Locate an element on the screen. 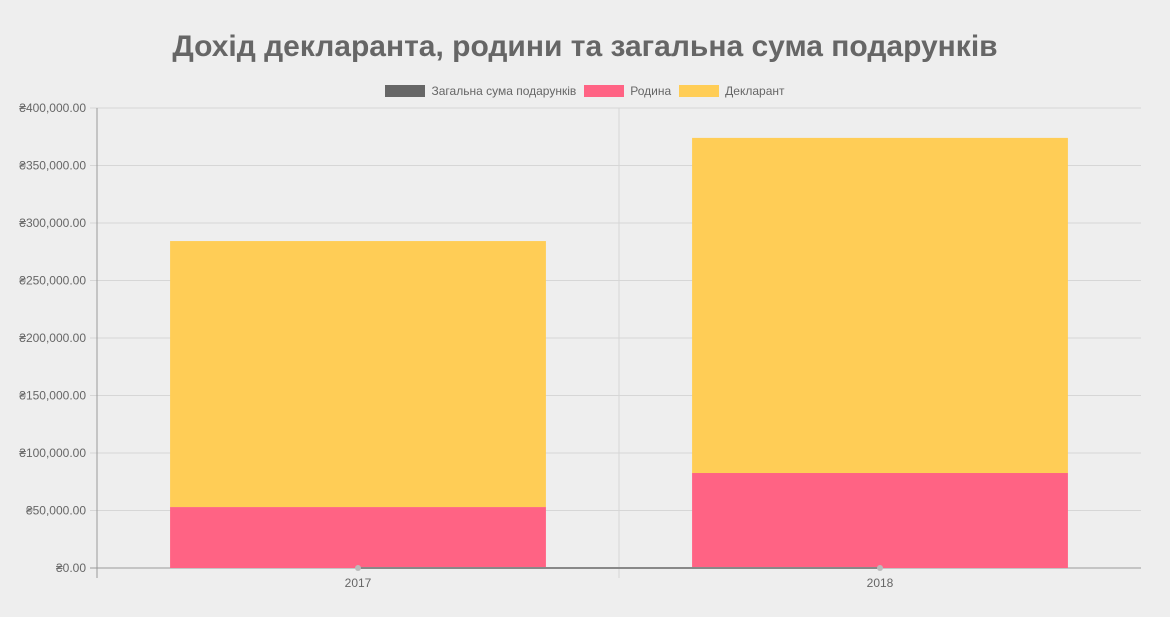 This screenshot has height=617, width=1170. legend-item-declarant: Декларант is located at coordinates (732, 91).